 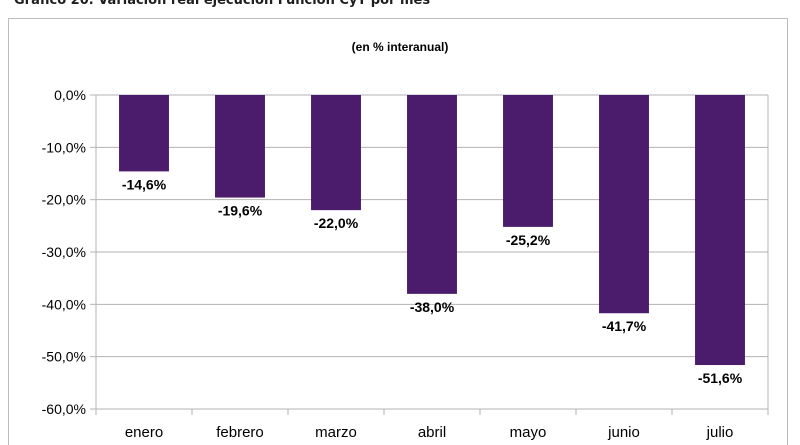 I want to click on y-tick-label: -40,0%, so click(x=64, y=304).